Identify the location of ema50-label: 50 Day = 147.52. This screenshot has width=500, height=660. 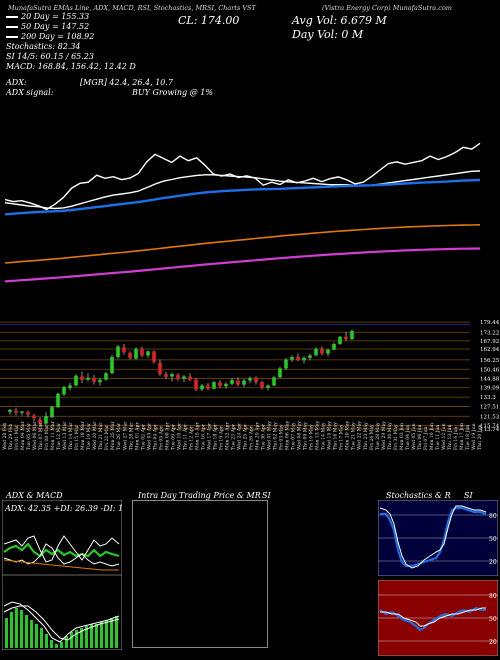
(55, 26).